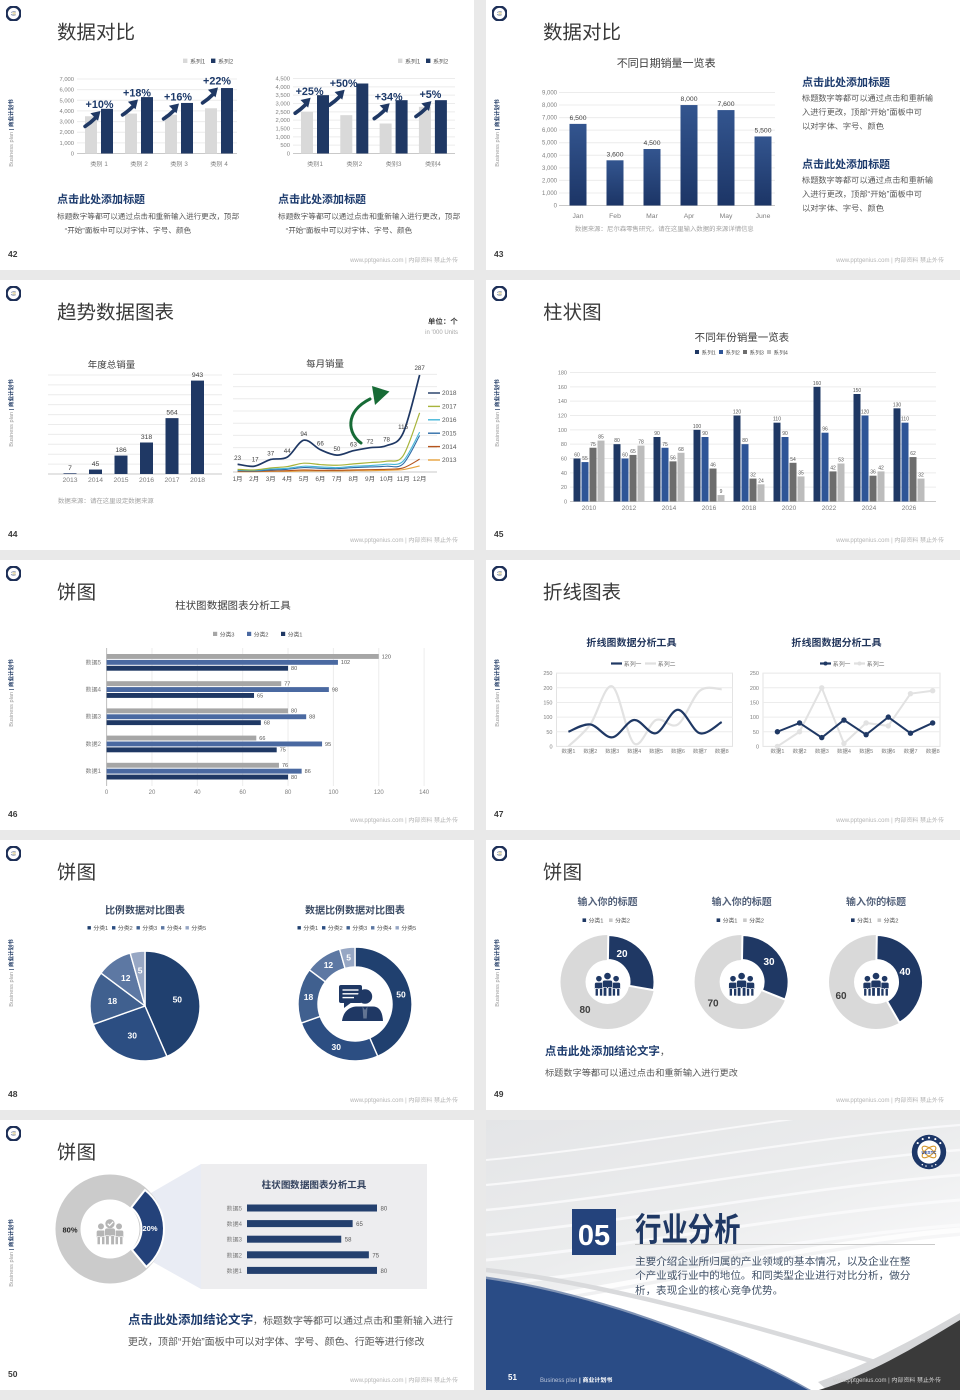 The image size is (960, 1400). I want to click on svg-text: +16%, so click(178, 98).